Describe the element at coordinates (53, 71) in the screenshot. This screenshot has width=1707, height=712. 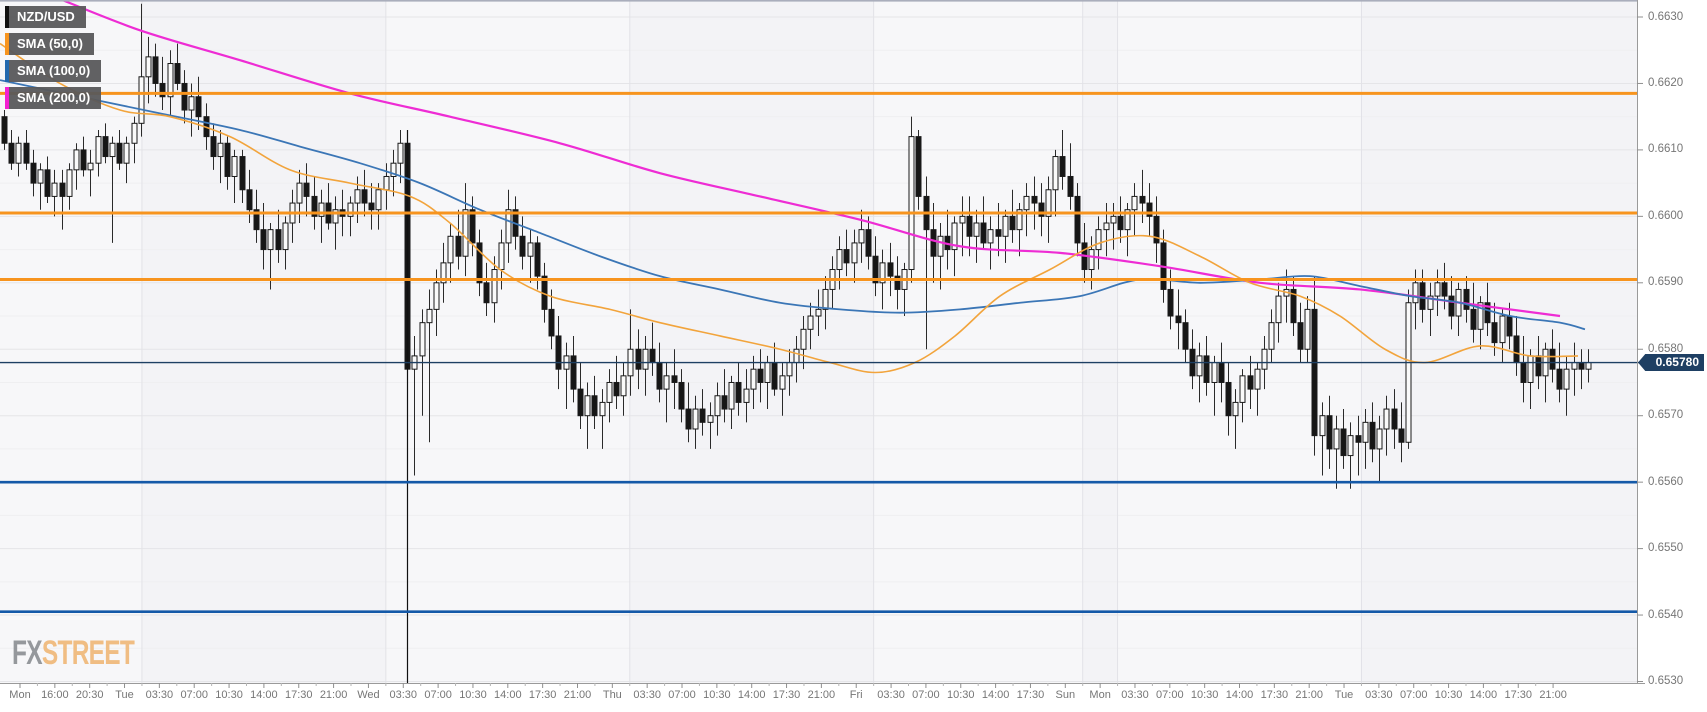
I see `legend-item-sma100: SMA (100,0)` at that location.